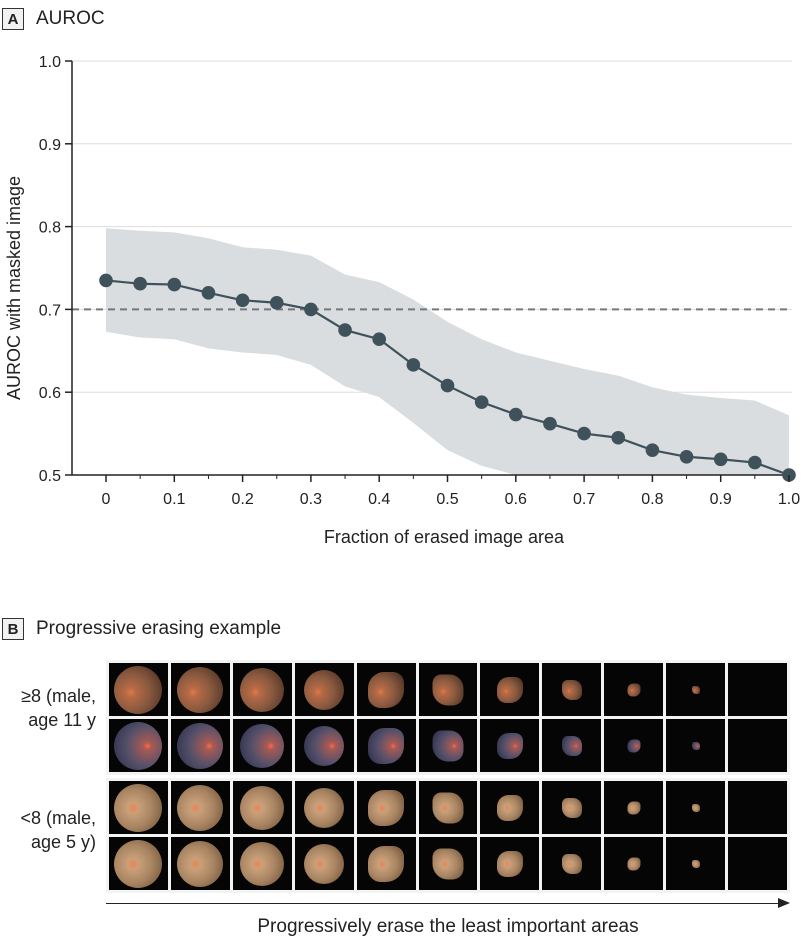 The width and height of the screenshot is (801, 941). I want to click on x-tick-label: 1.0, so click(789, 499).